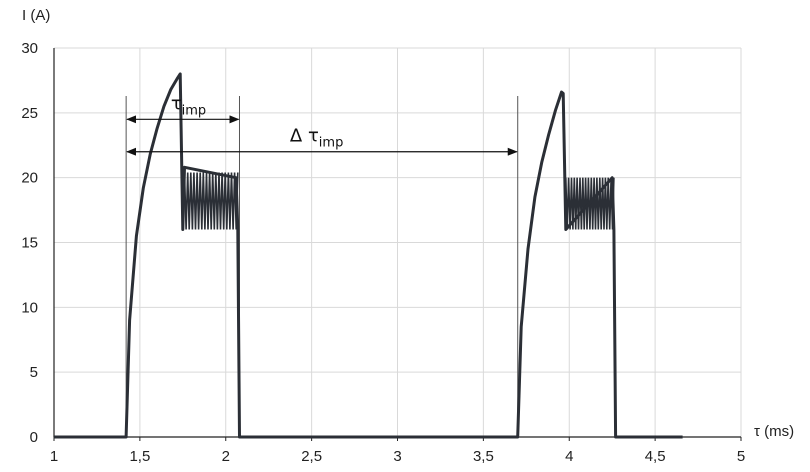  I want to click on x-tick-label-8: 5, so click(741, 456).